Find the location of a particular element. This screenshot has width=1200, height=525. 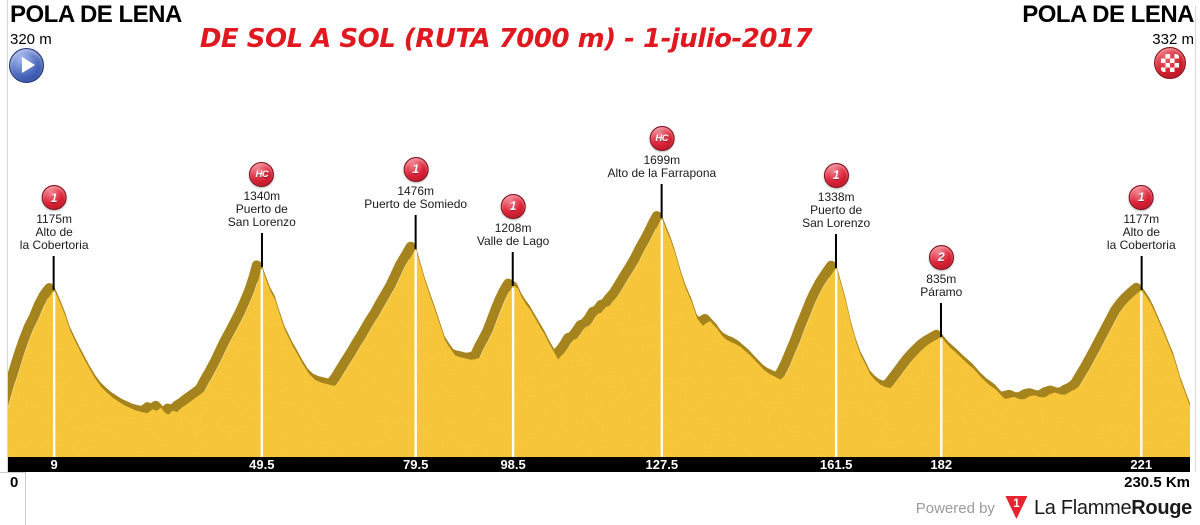

finish-checkered-icon is located at coordinates (1170, 63).